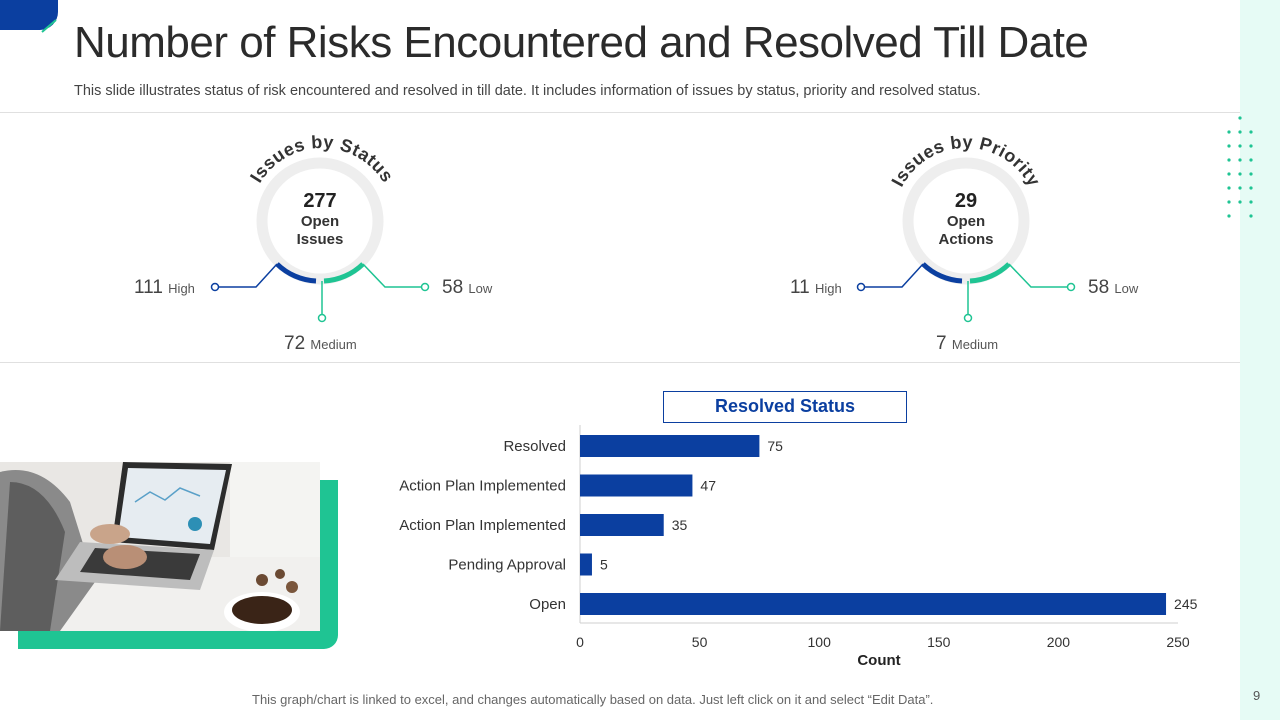  I want to click on corner-accent, so click(29, 15).